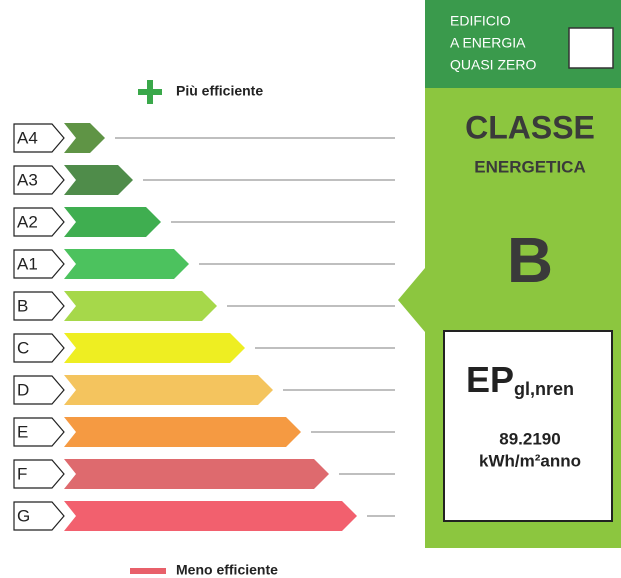 This screenshot has height=578, width=621. I want to click on ep-main: EP, so click(490, 379).